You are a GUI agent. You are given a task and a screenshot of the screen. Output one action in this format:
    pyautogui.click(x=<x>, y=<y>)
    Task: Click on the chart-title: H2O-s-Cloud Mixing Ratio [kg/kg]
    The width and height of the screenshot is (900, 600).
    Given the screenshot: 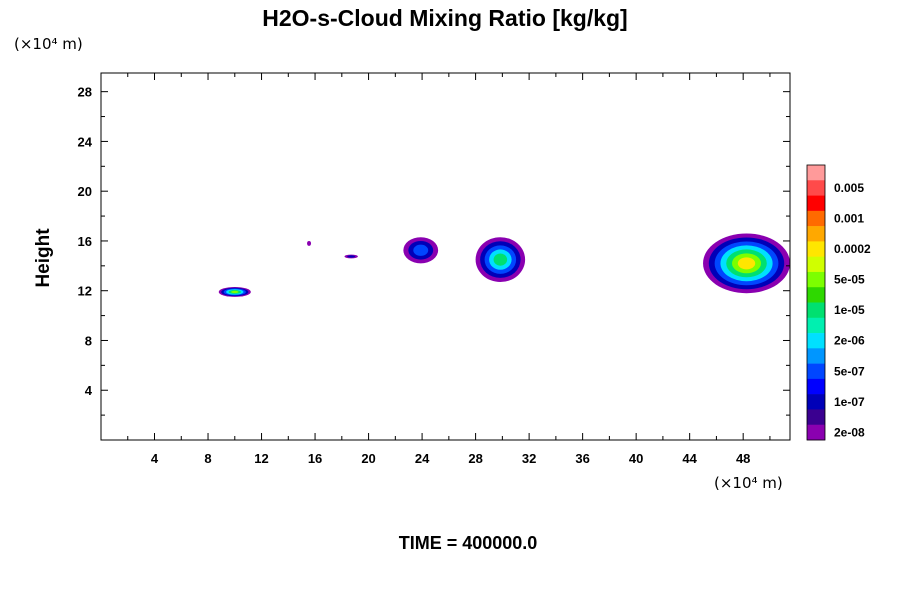 What is the action you would take?
    pyautogui.click(x=444, y=18)
    